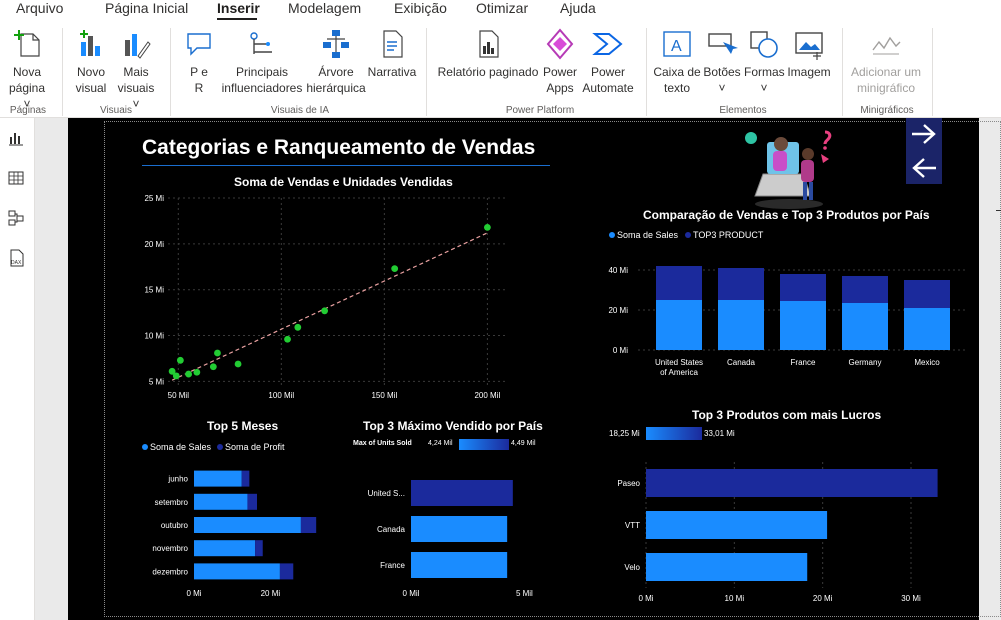  I want to click on power-automate-label-2: Automate, so click(608, 88).